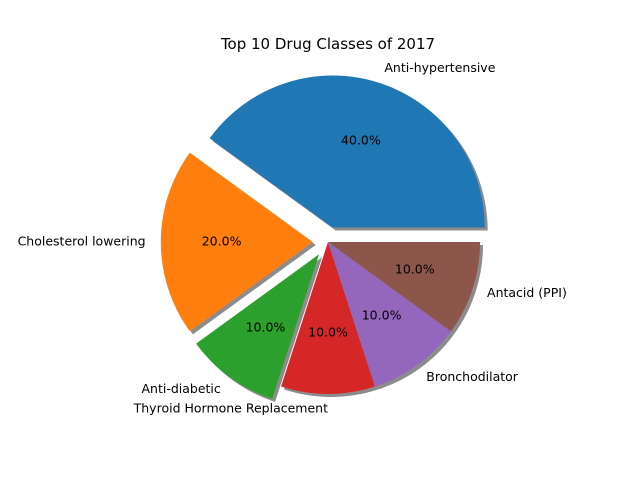  I want to click on slice-percent-bronchodilator: 10.0%, so click(382, 314).